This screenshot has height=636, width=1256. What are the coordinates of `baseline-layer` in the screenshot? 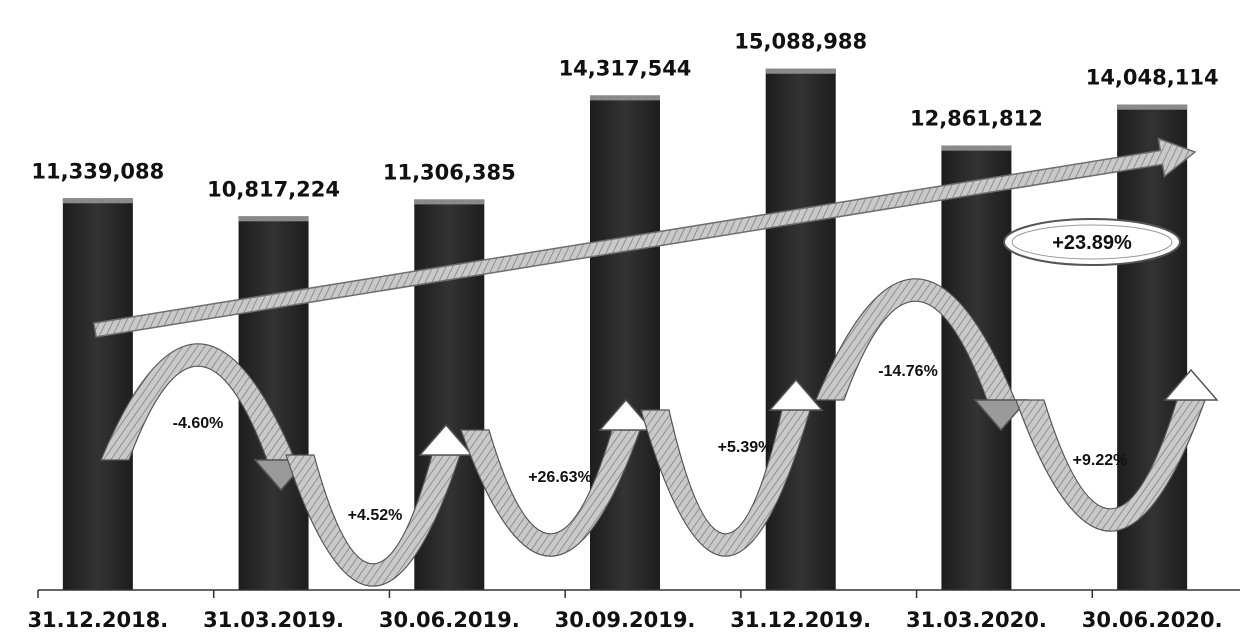 It's located at (638, 593).